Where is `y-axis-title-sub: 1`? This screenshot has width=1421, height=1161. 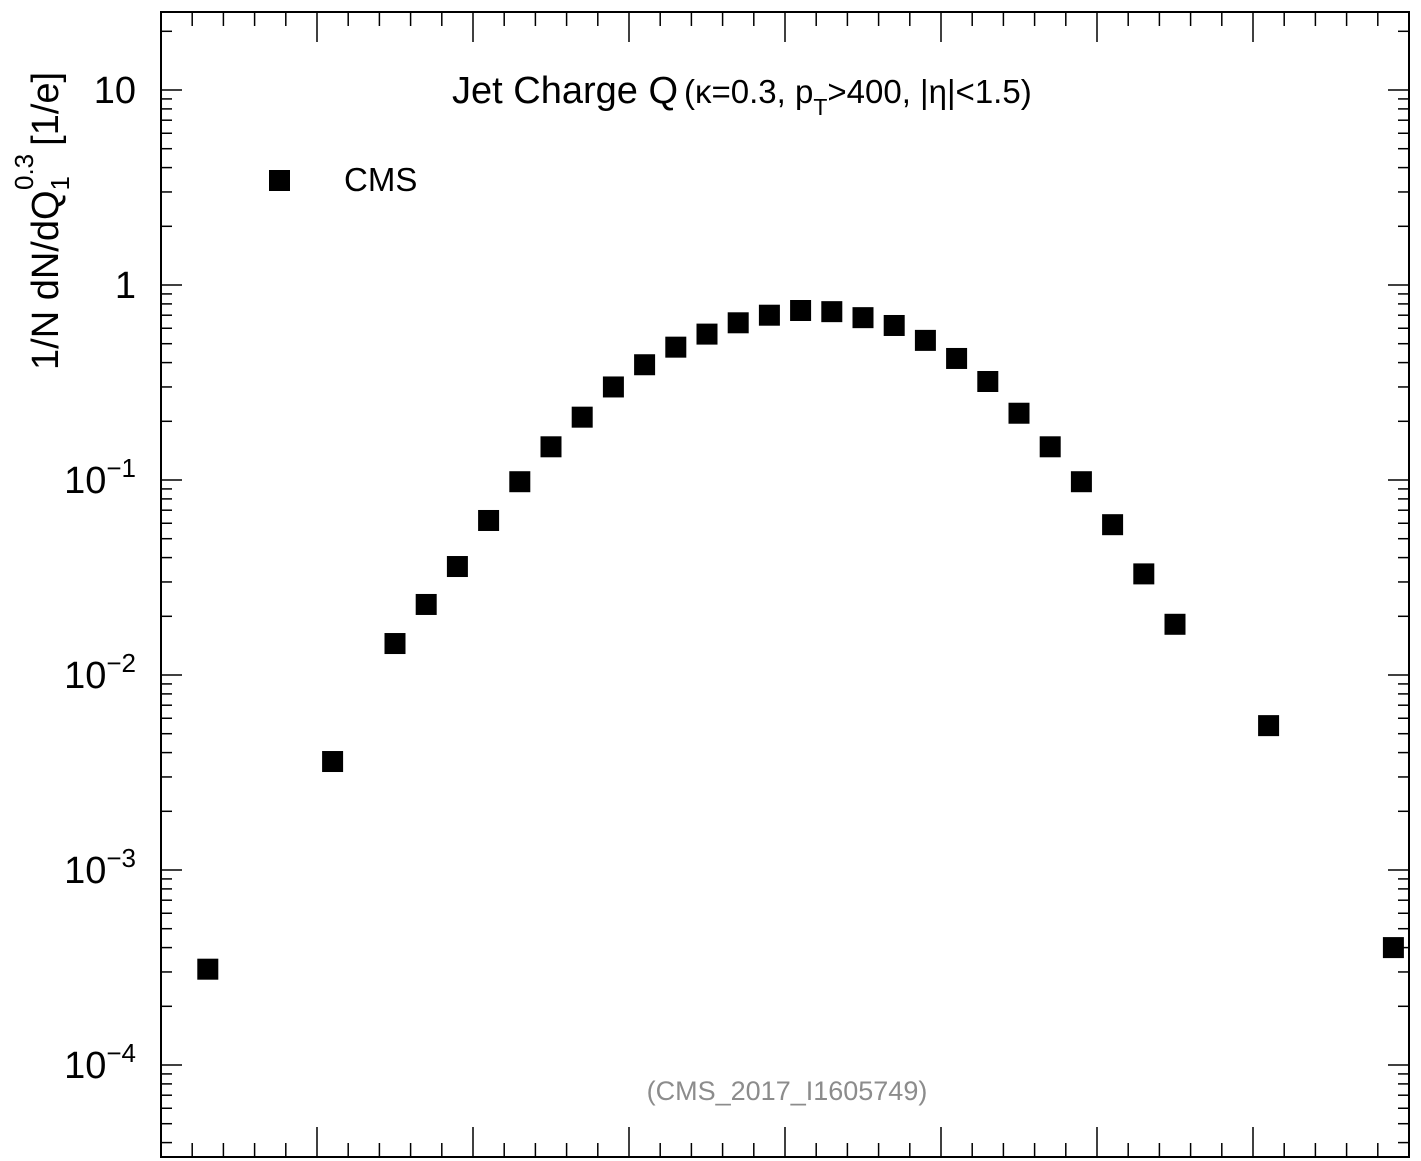
y-axis-title-sub: 1 is located at coordinates (60, 183).